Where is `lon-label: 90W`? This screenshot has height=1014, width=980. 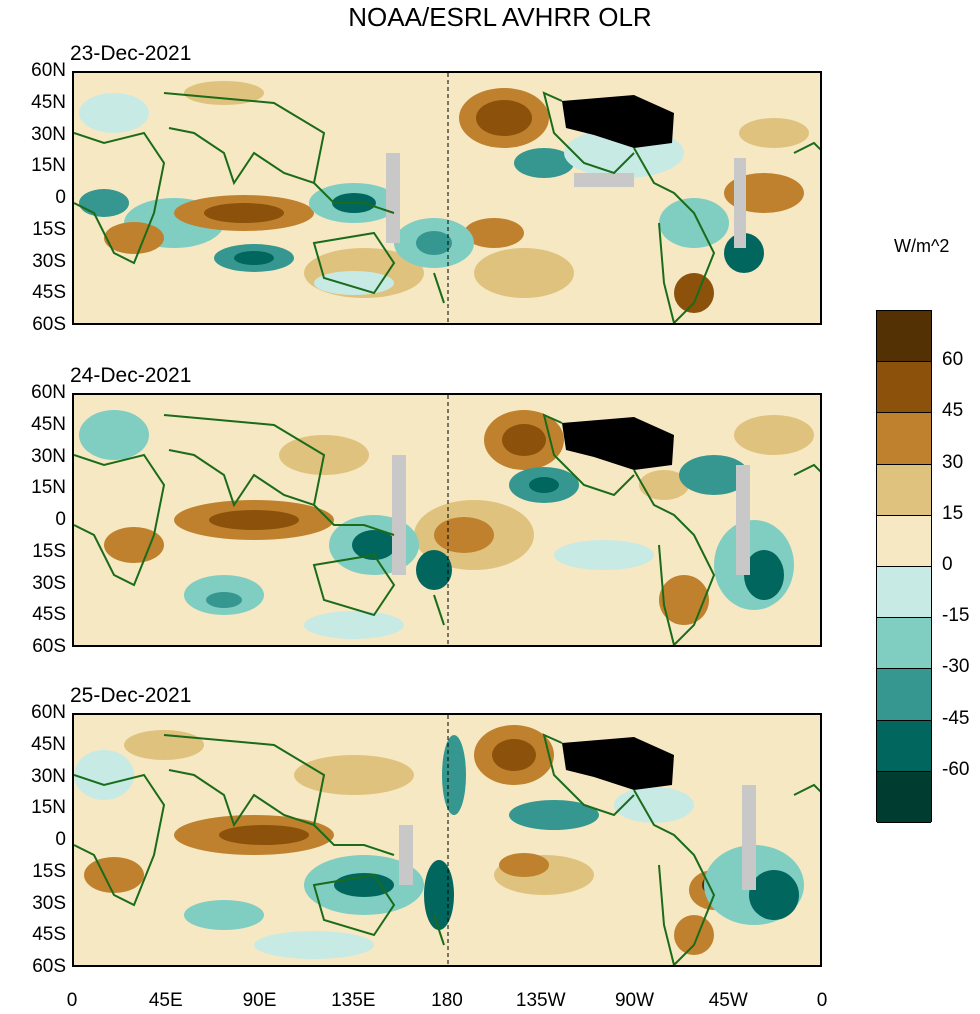 lon-label: 90W is located at coordinates (634, 1000).